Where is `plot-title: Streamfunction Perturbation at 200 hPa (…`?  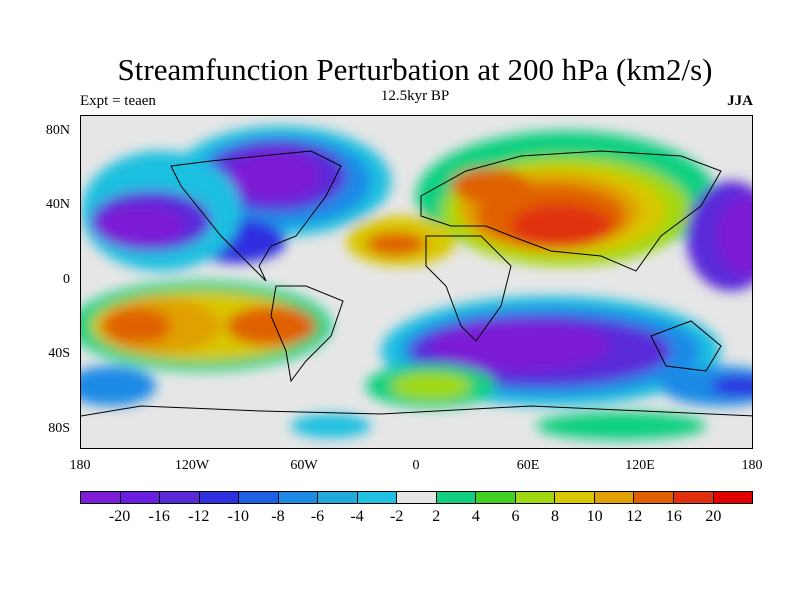 plot-title: Streamfunction Perturbation at 200 hPa (… is located at coordinates (415, 69).